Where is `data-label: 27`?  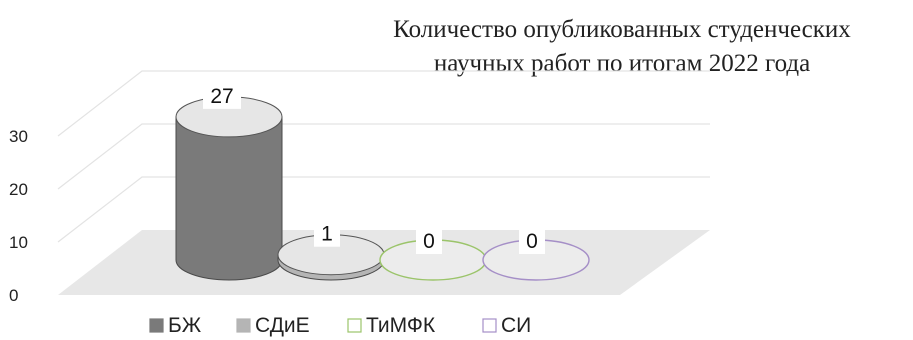
data-label: 27 is located at coordinates (221, 96).